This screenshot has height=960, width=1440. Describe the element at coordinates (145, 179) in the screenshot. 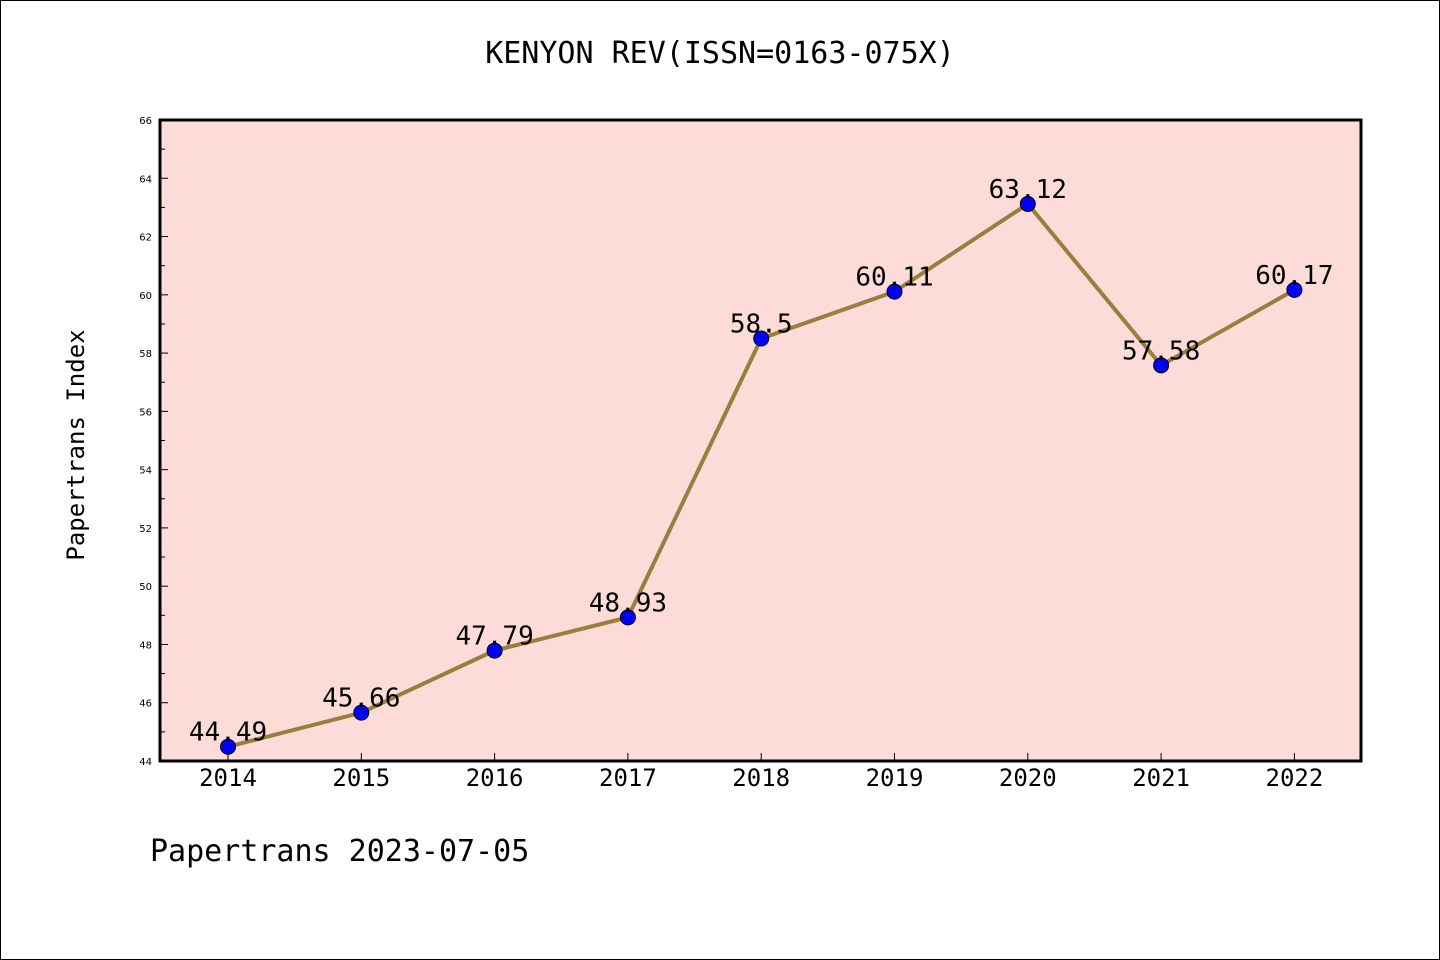

I see `y-tick-label: 64` at that location.